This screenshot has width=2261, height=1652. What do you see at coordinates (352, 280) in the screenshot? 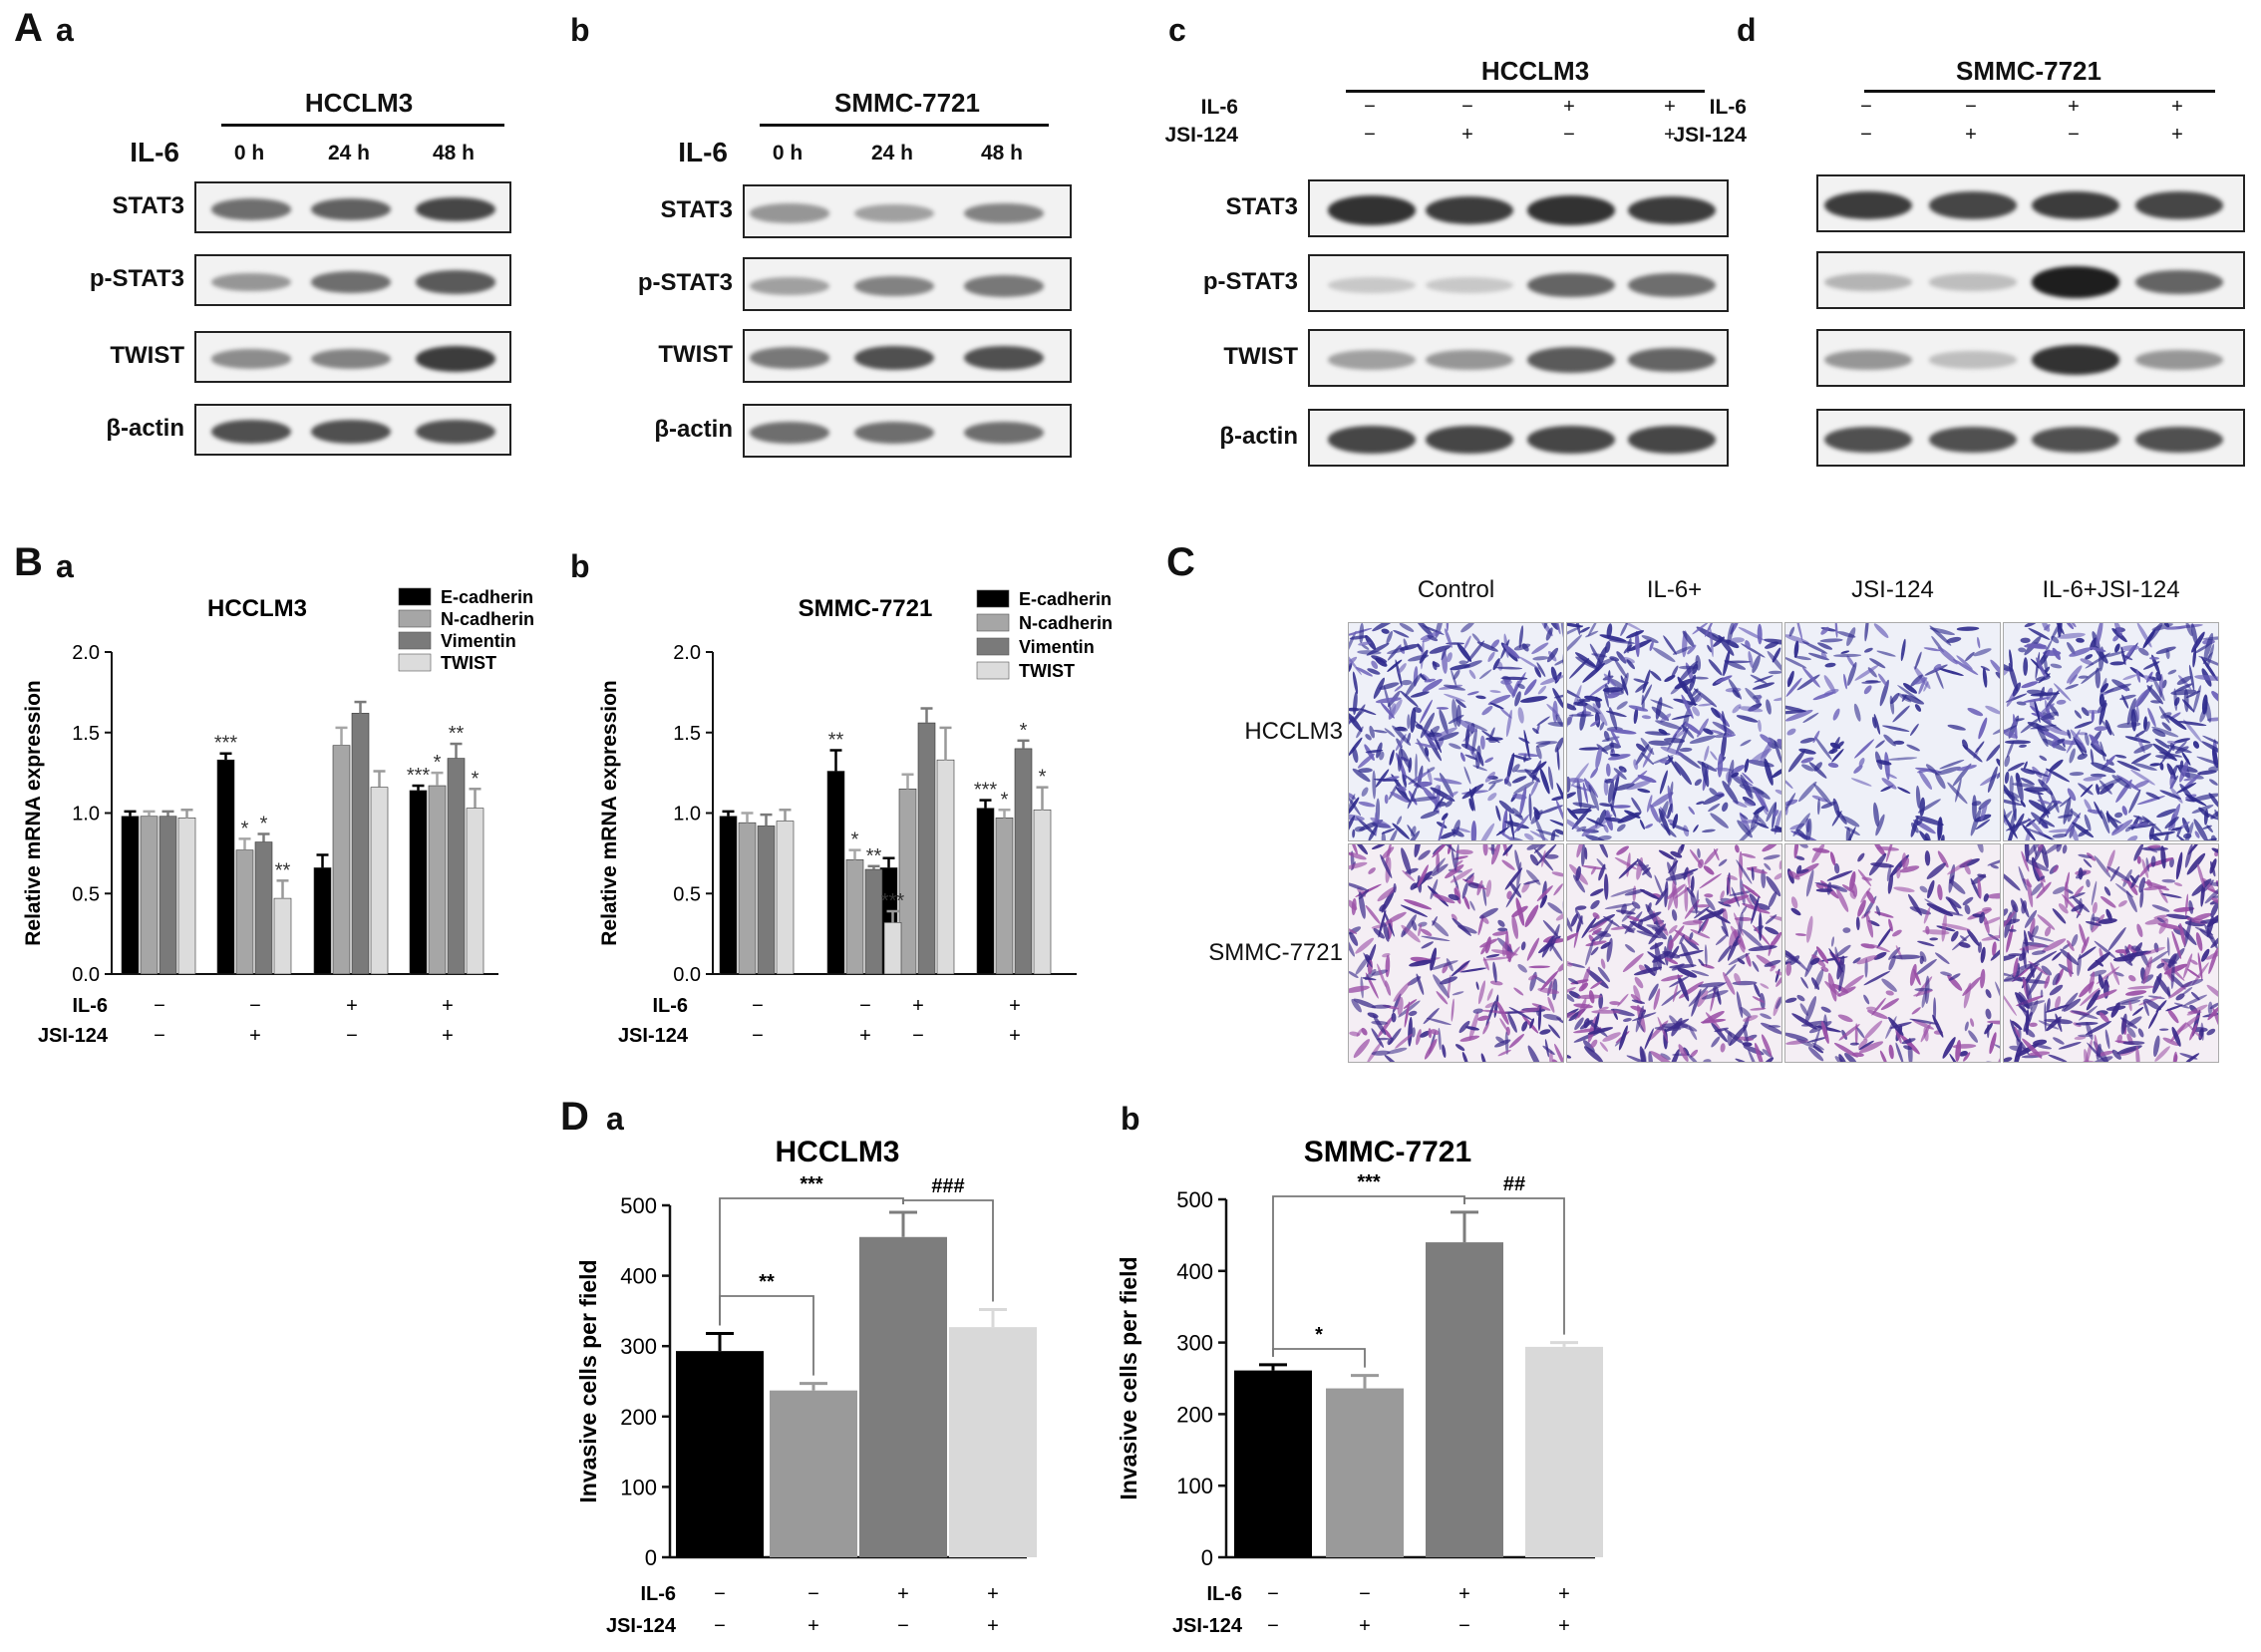
I see `blot-strip` at bounding box center [352, 280].